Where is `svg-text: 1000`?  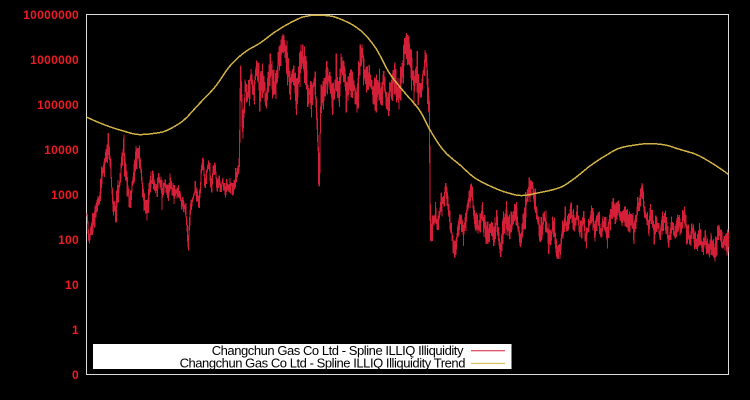
svg-text: 1000 is located at coordinates (65, 195).